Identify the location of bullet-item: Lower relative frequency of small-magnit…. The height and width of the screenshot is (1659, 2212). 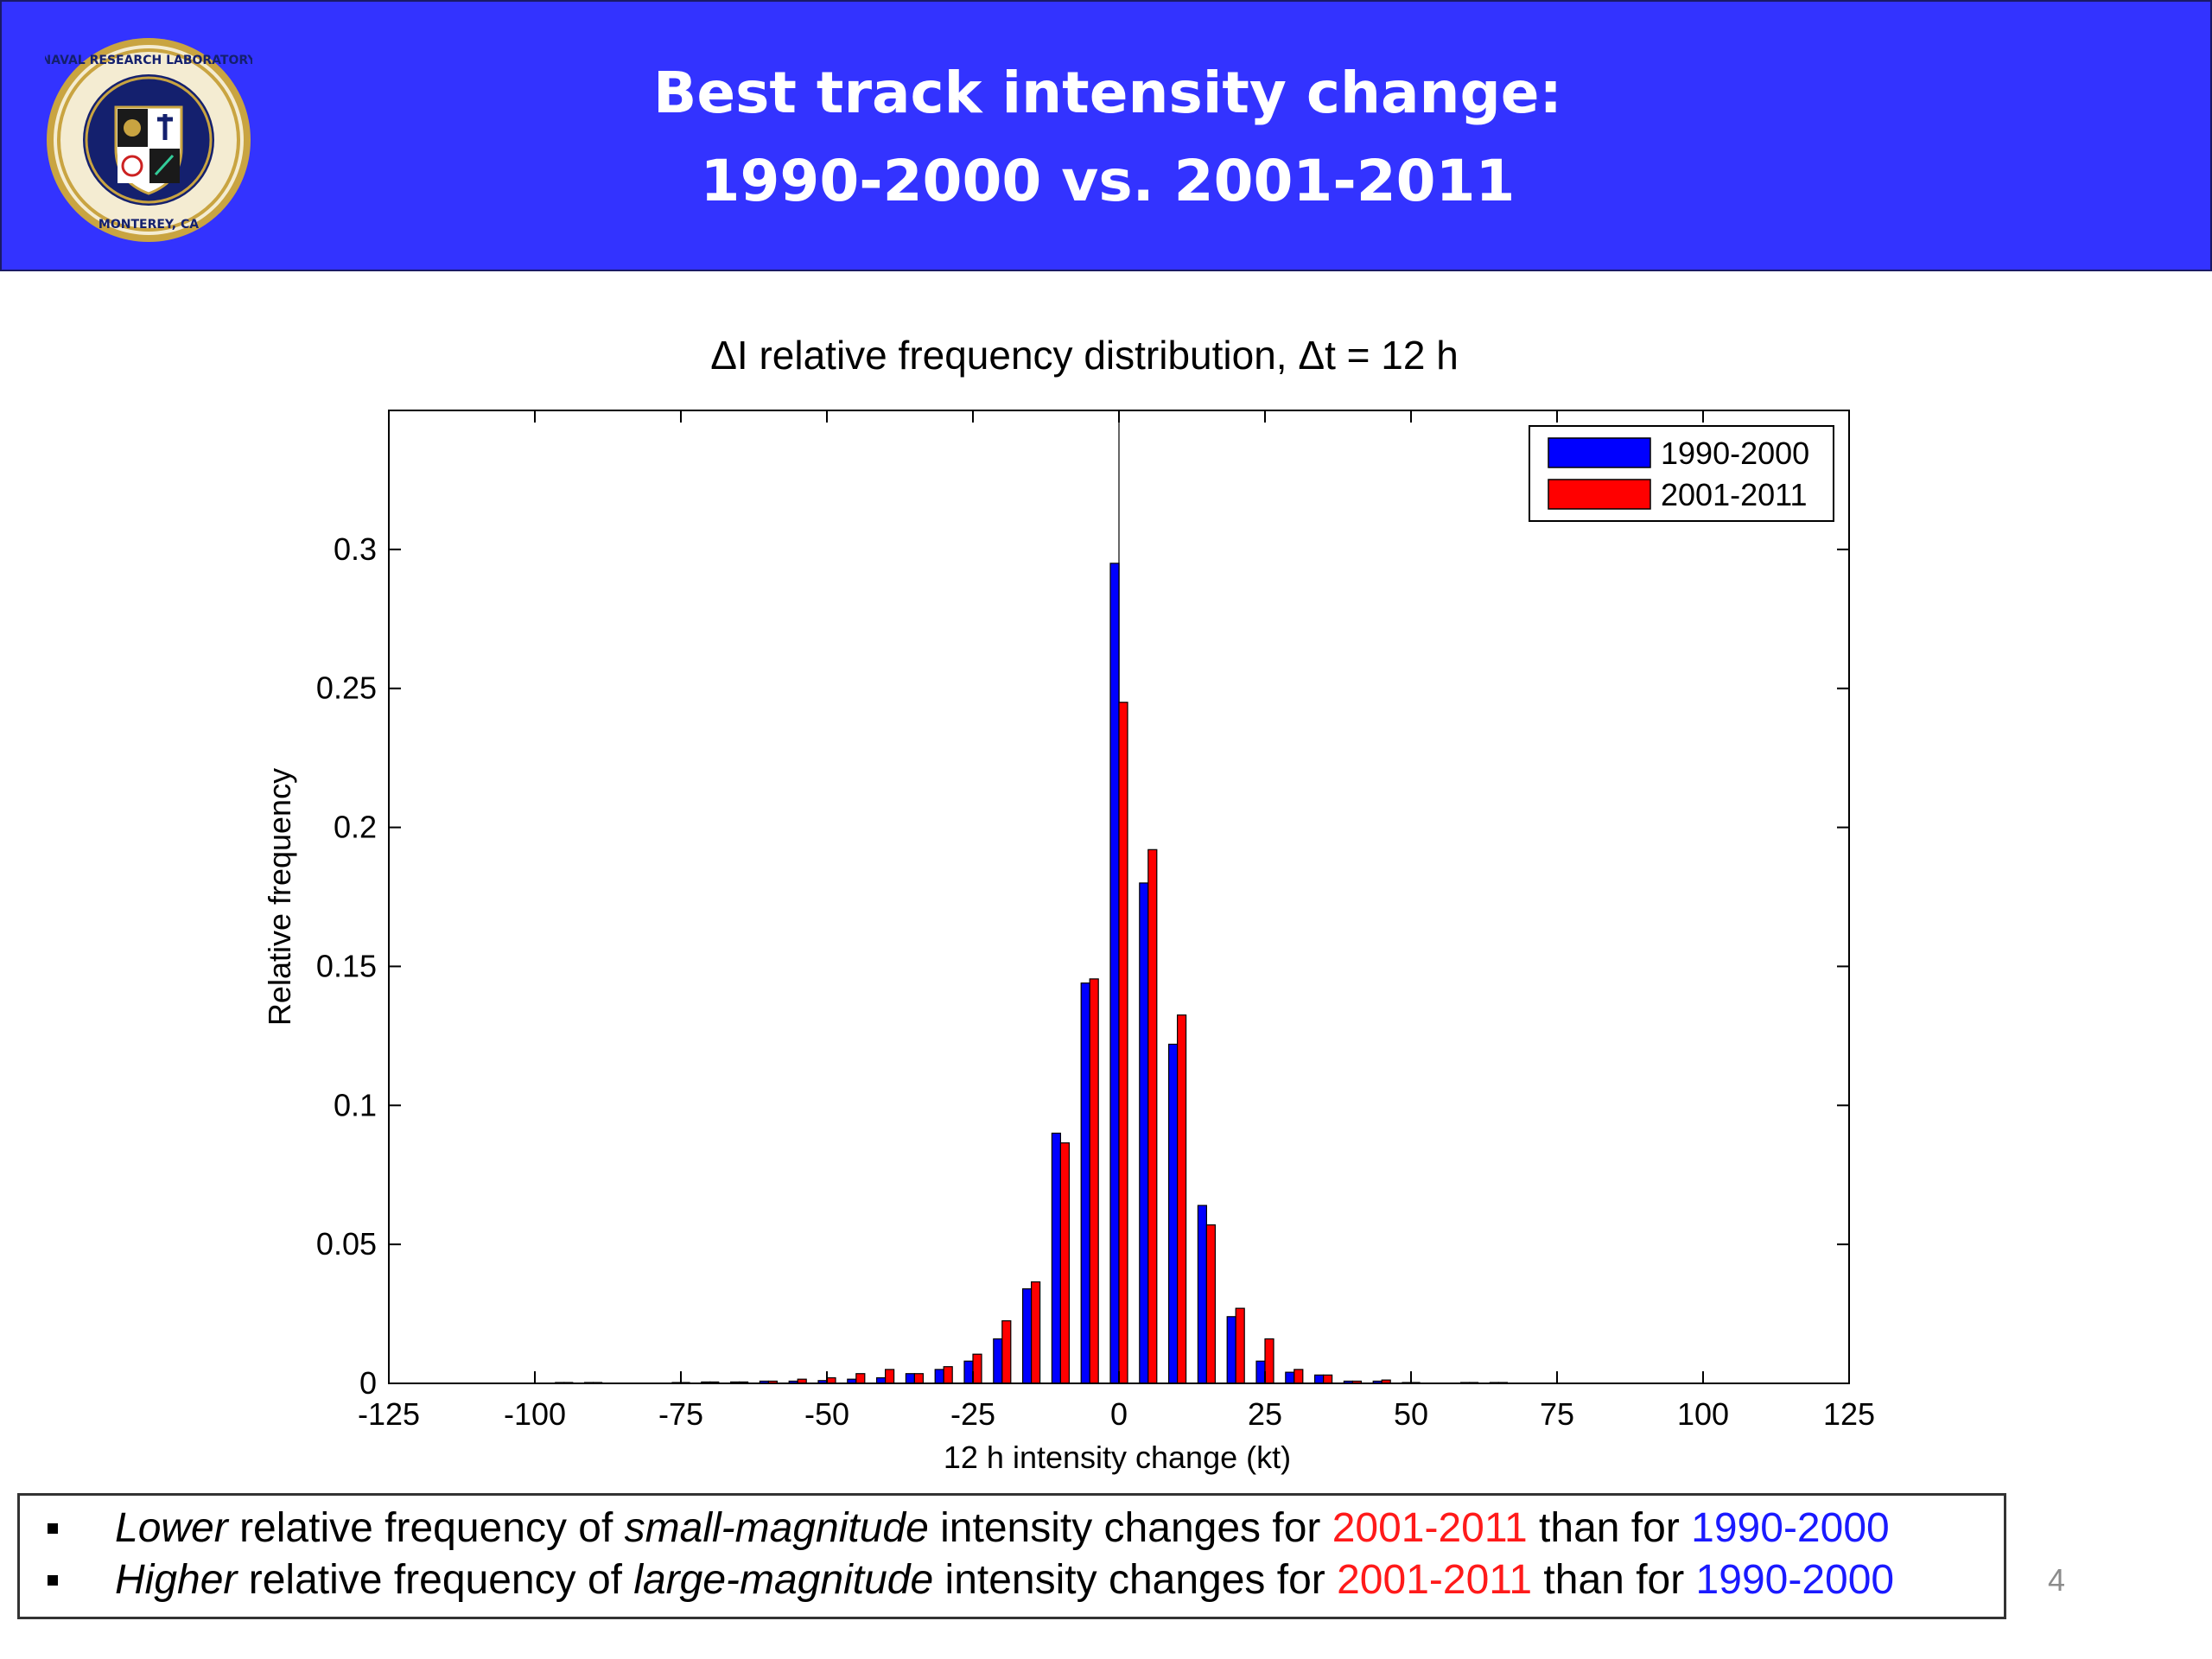
(1012, 1528).